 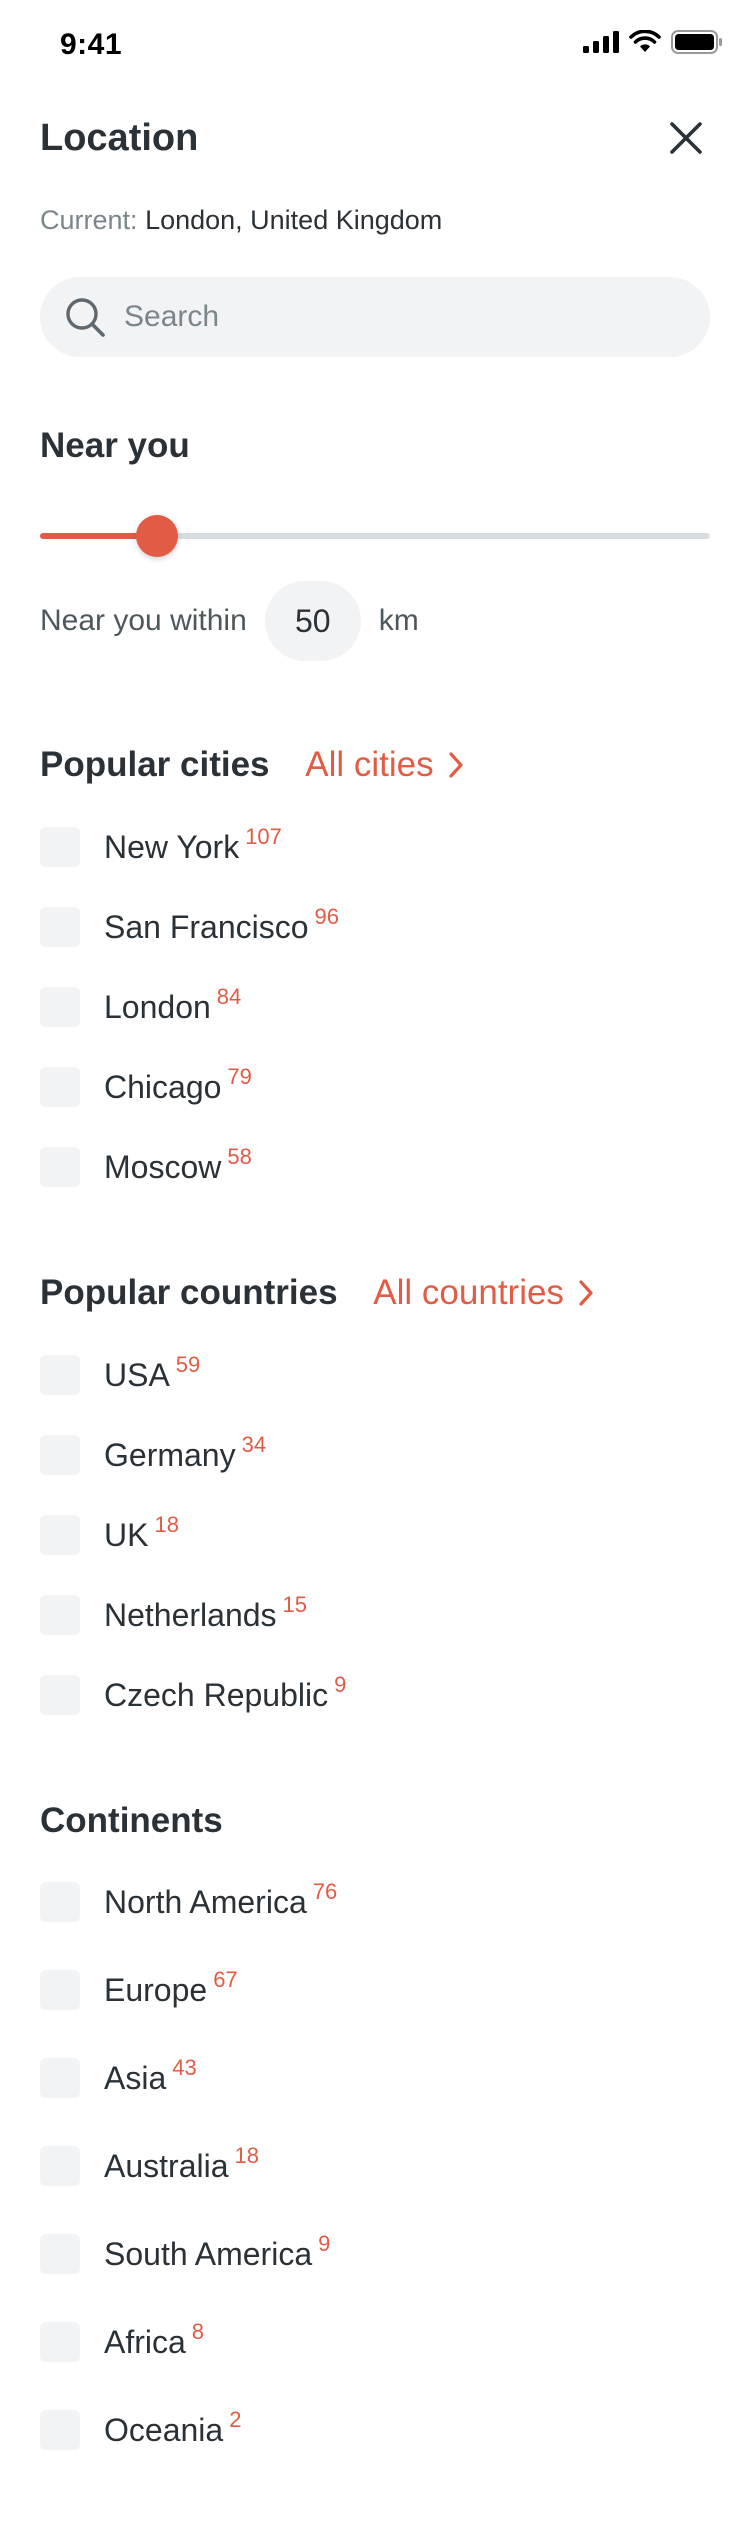 I want to click on list-item: North America 76, so click(x=188, y=1902).